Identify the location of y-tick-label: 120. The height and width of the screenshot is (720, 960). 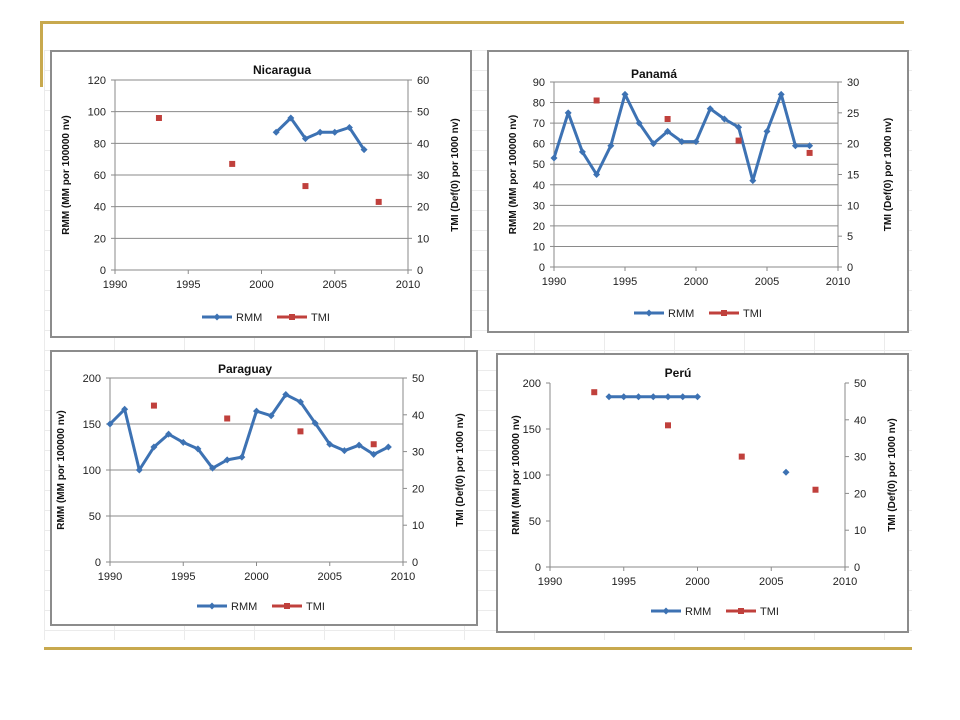
(97, 81).